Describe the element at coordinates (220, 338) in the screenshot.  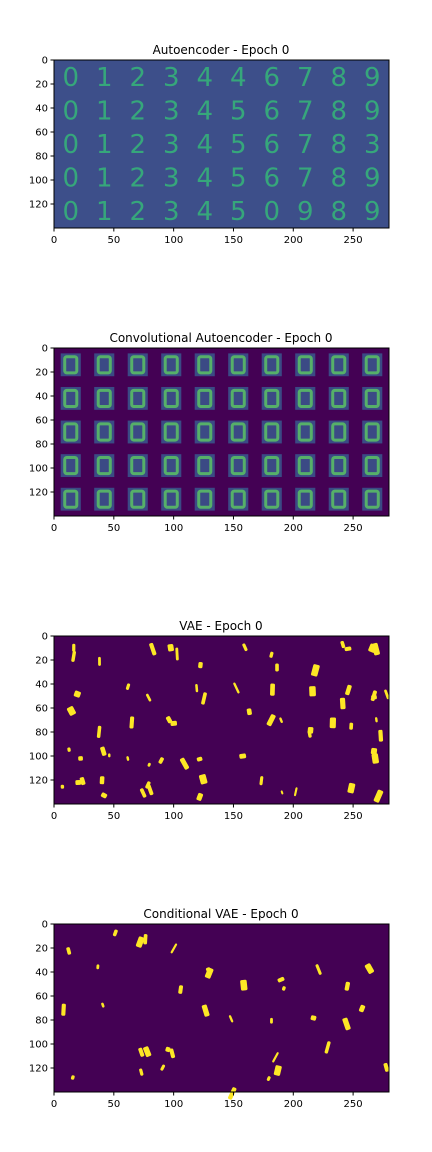
I see `conv-autoencoder-title: Convolutional Autoencoder - Epoch 0` at that location.